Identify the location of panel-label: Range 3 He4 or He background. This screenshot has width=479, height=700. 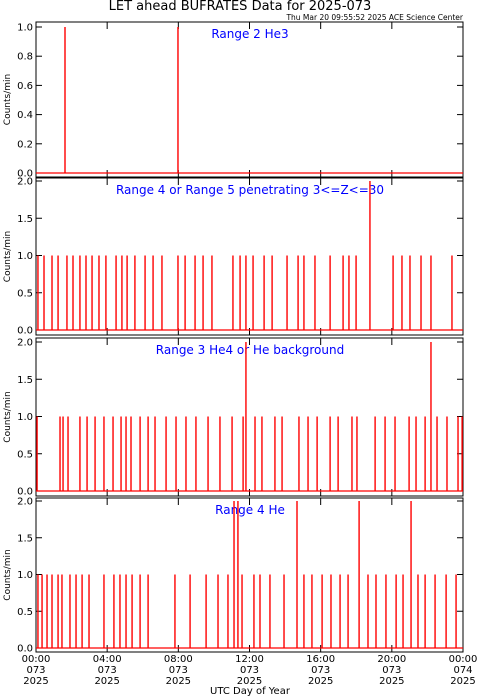
(250, 350).